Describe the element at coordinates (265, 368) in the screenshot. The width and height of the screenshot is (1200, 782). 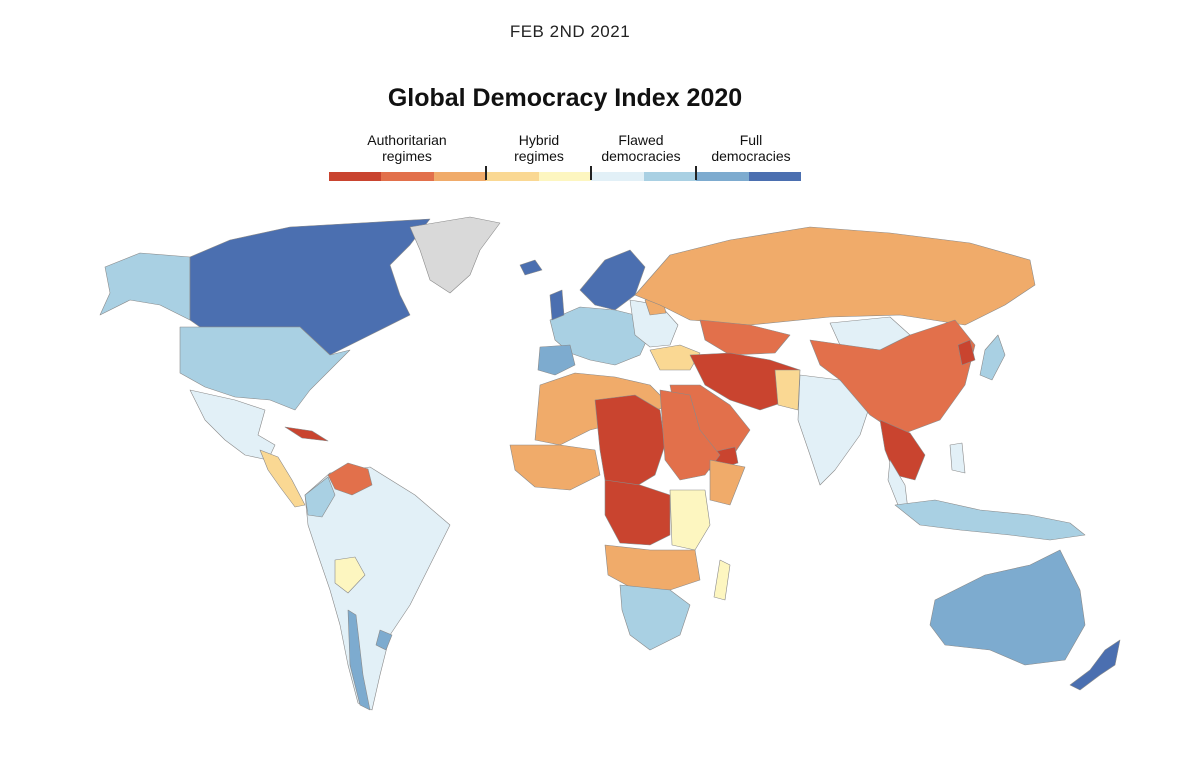
I see `region-usa` at that location.